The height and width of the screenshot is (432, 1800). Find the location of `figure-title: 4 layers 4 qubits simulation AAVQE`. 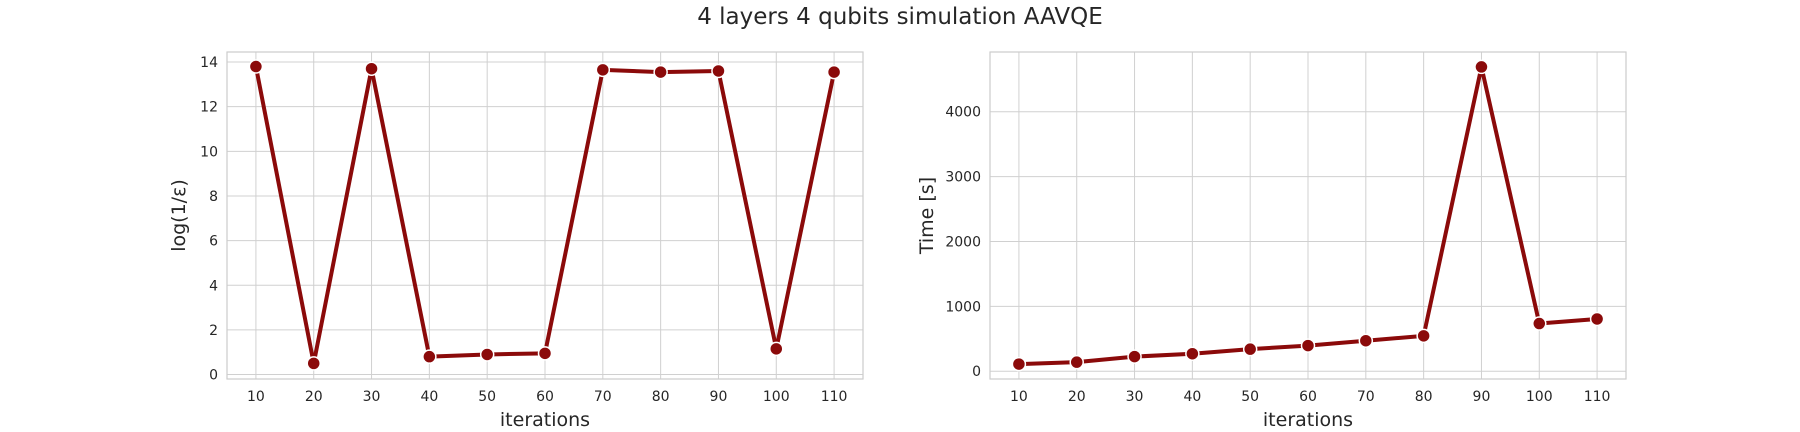

figure-title: 4 layers 4 qubits simulation AAVQE is located at coordinates (900, 17).